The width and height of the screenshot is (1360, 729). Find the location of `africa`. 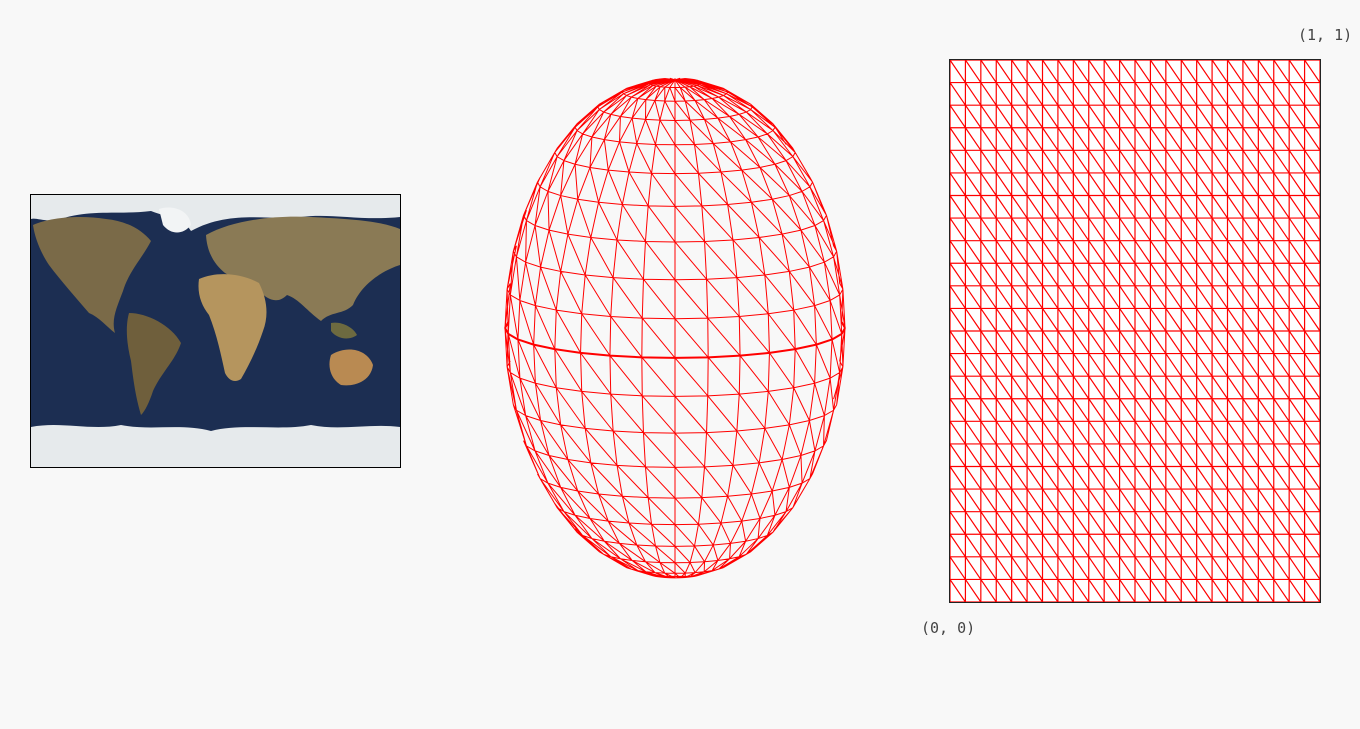

africa is located at coordinates (232, 327).